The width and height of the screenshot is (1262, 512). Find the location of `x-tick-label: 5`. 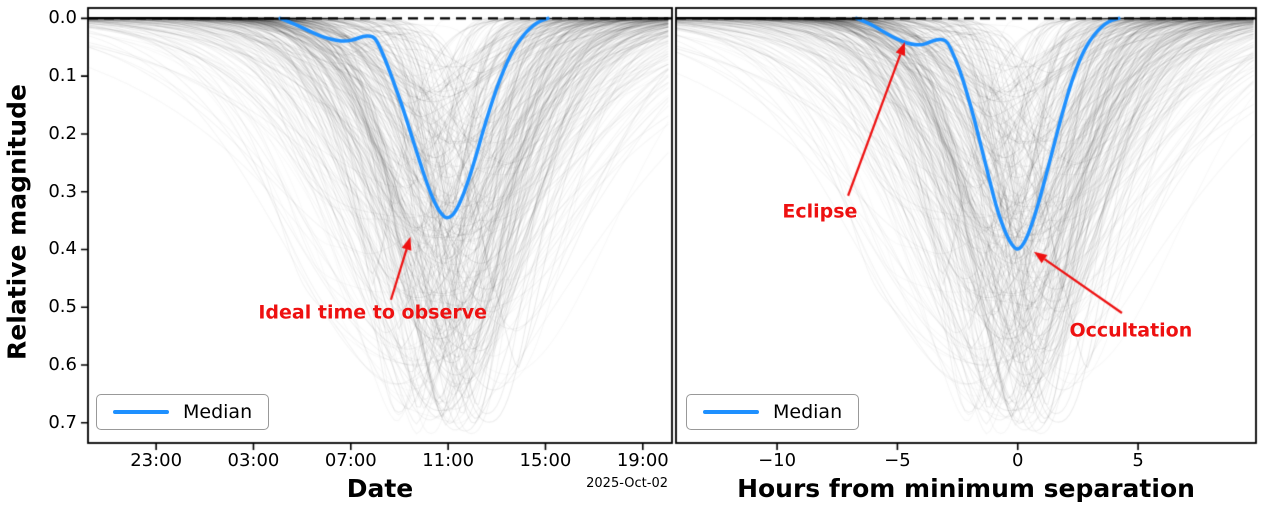

x-tick-label: 5 is located at coordinates (1138, 460).